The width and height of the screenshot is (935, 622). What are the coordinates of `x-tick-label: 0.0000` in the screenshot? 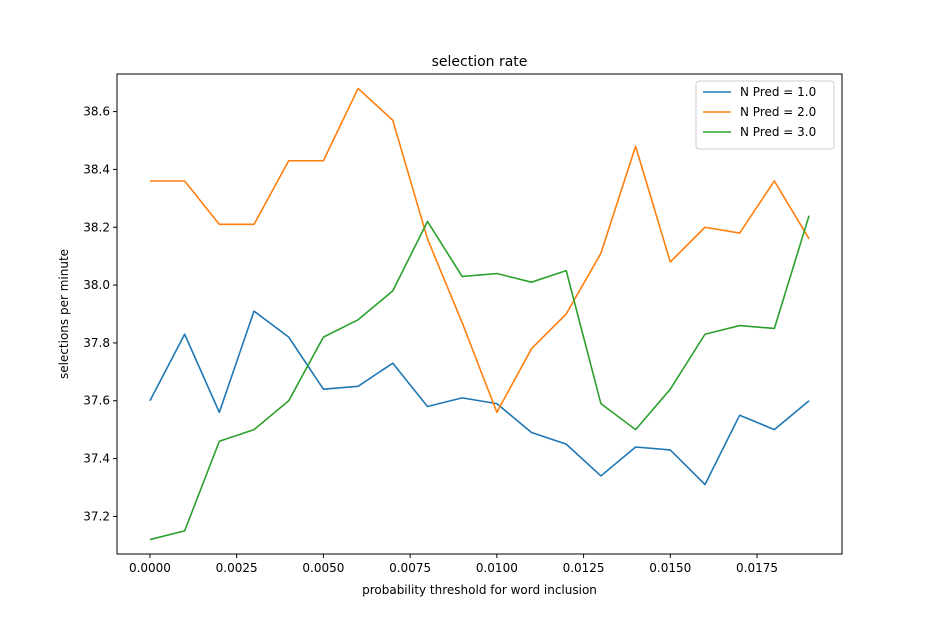 It's located at (150, 568).